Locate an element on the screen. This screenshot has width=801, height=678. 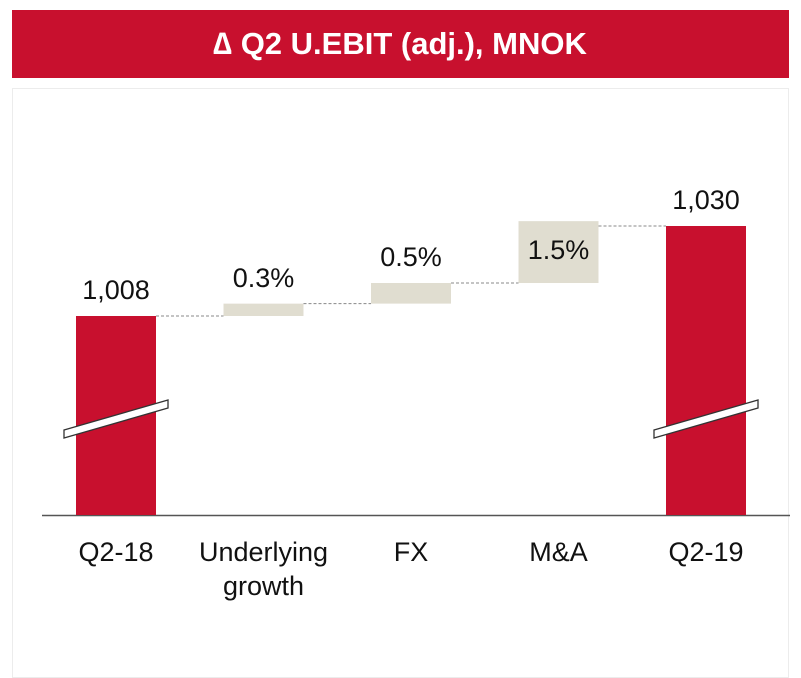
x-tick-label: Q2-19 is located at coordinates (706, 552).